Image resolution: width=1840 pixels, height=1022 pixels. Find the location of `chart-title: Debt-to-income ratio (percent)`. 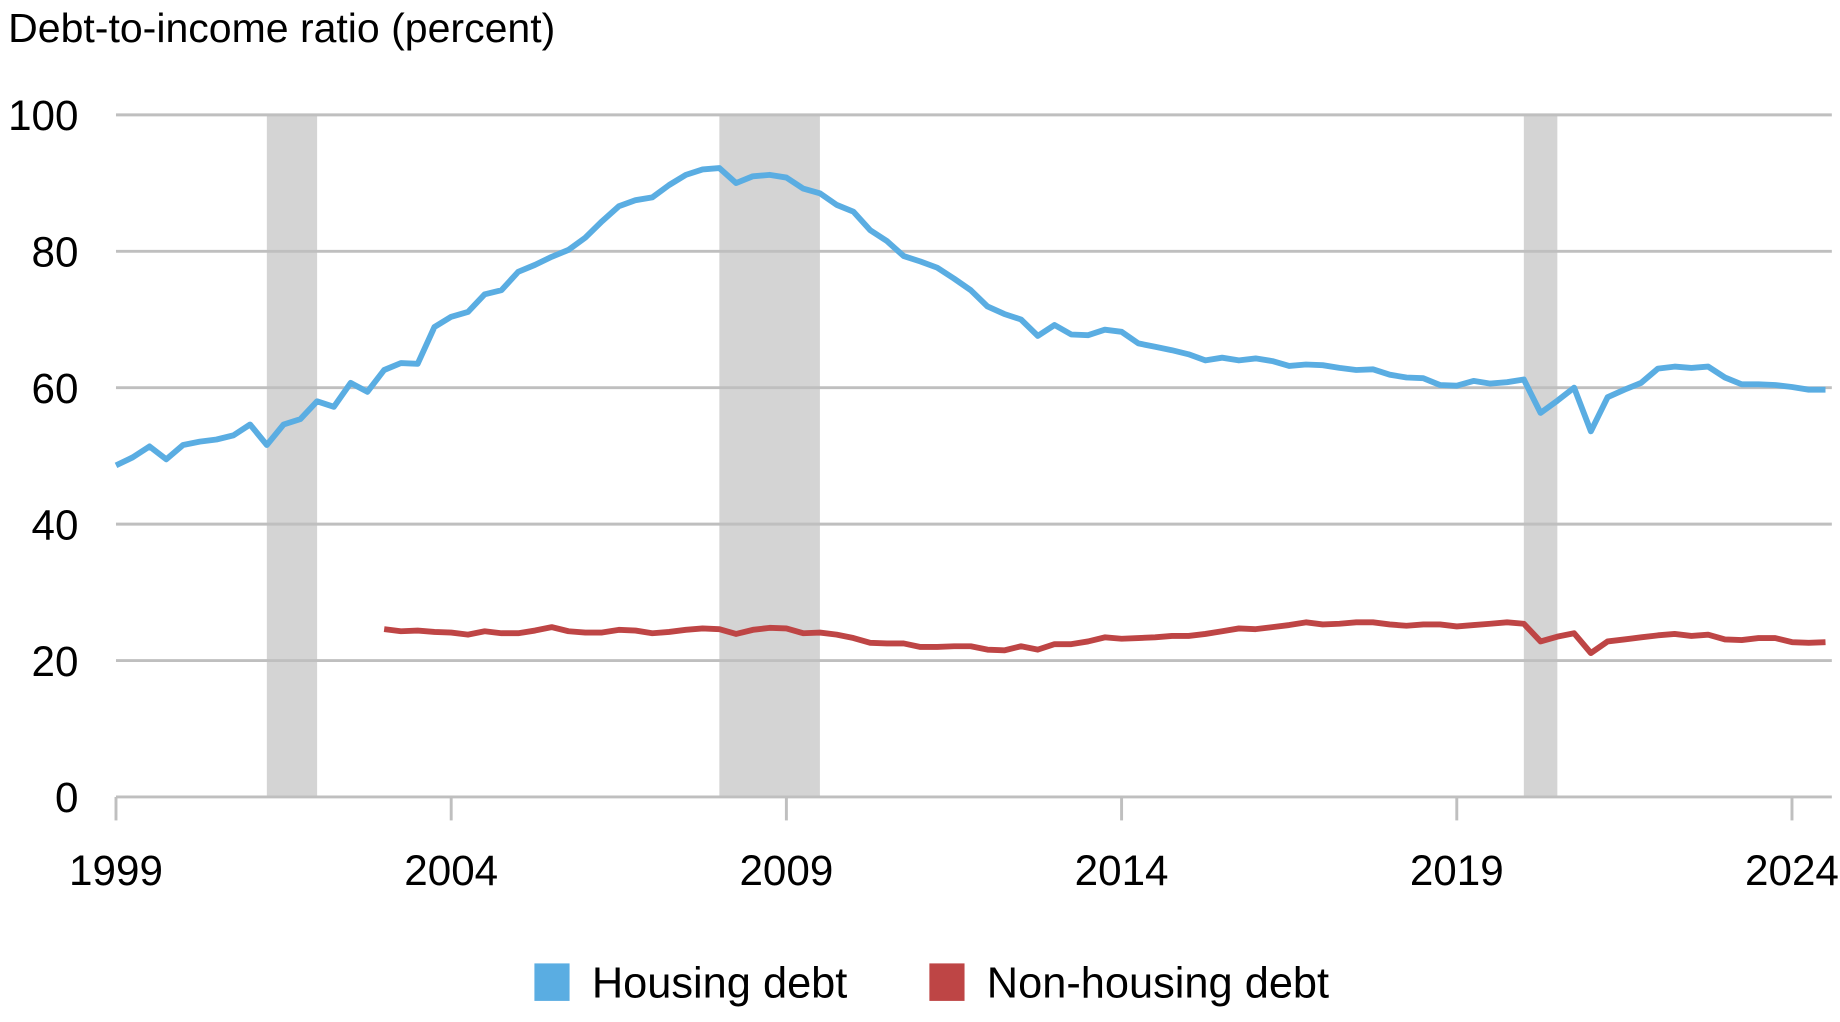

chart-title: Debt-to-income ratio (percent) is located at coordinates (281, 28).